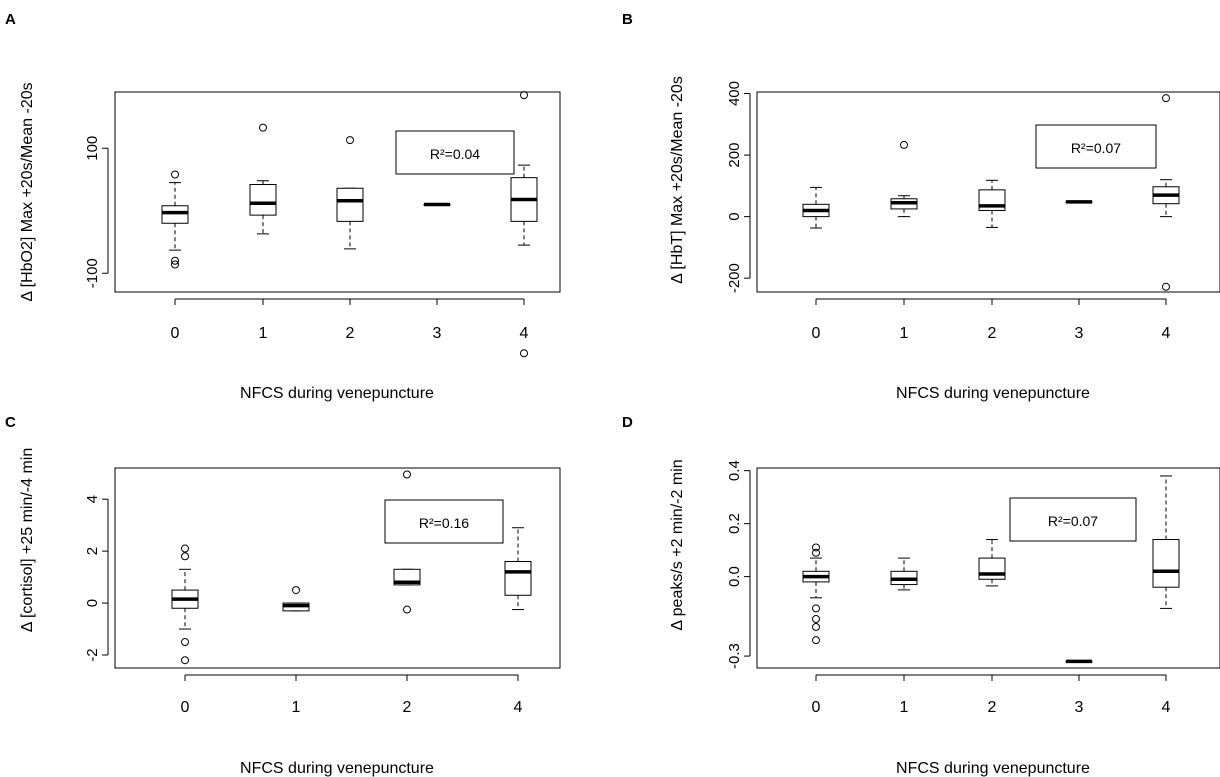  What do you see at coordinates (734, 278) in the screenshot?
I see `y-tick-label: -200` at bounding box center [734, 278].